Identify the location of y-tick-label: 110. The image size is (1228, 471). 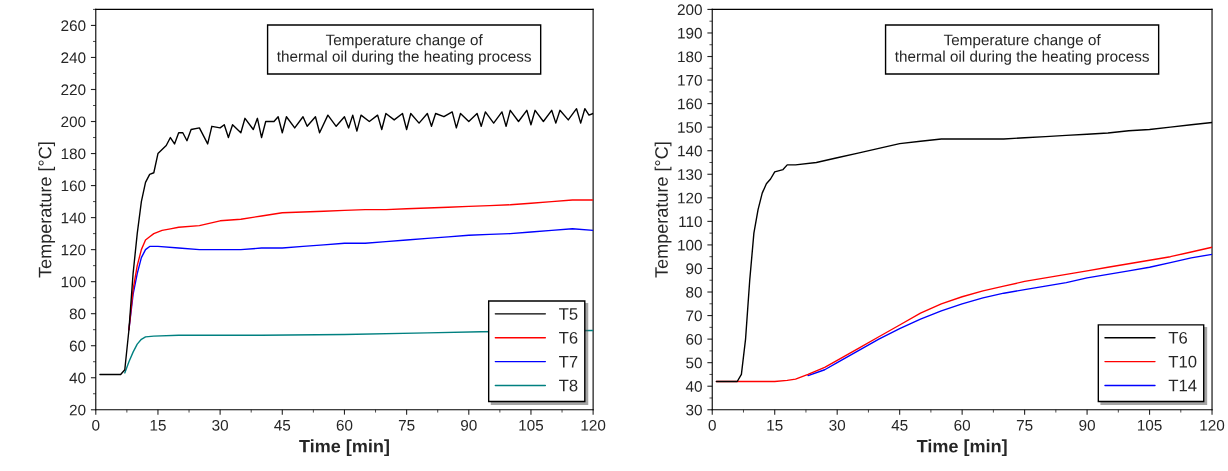
(690, 222).